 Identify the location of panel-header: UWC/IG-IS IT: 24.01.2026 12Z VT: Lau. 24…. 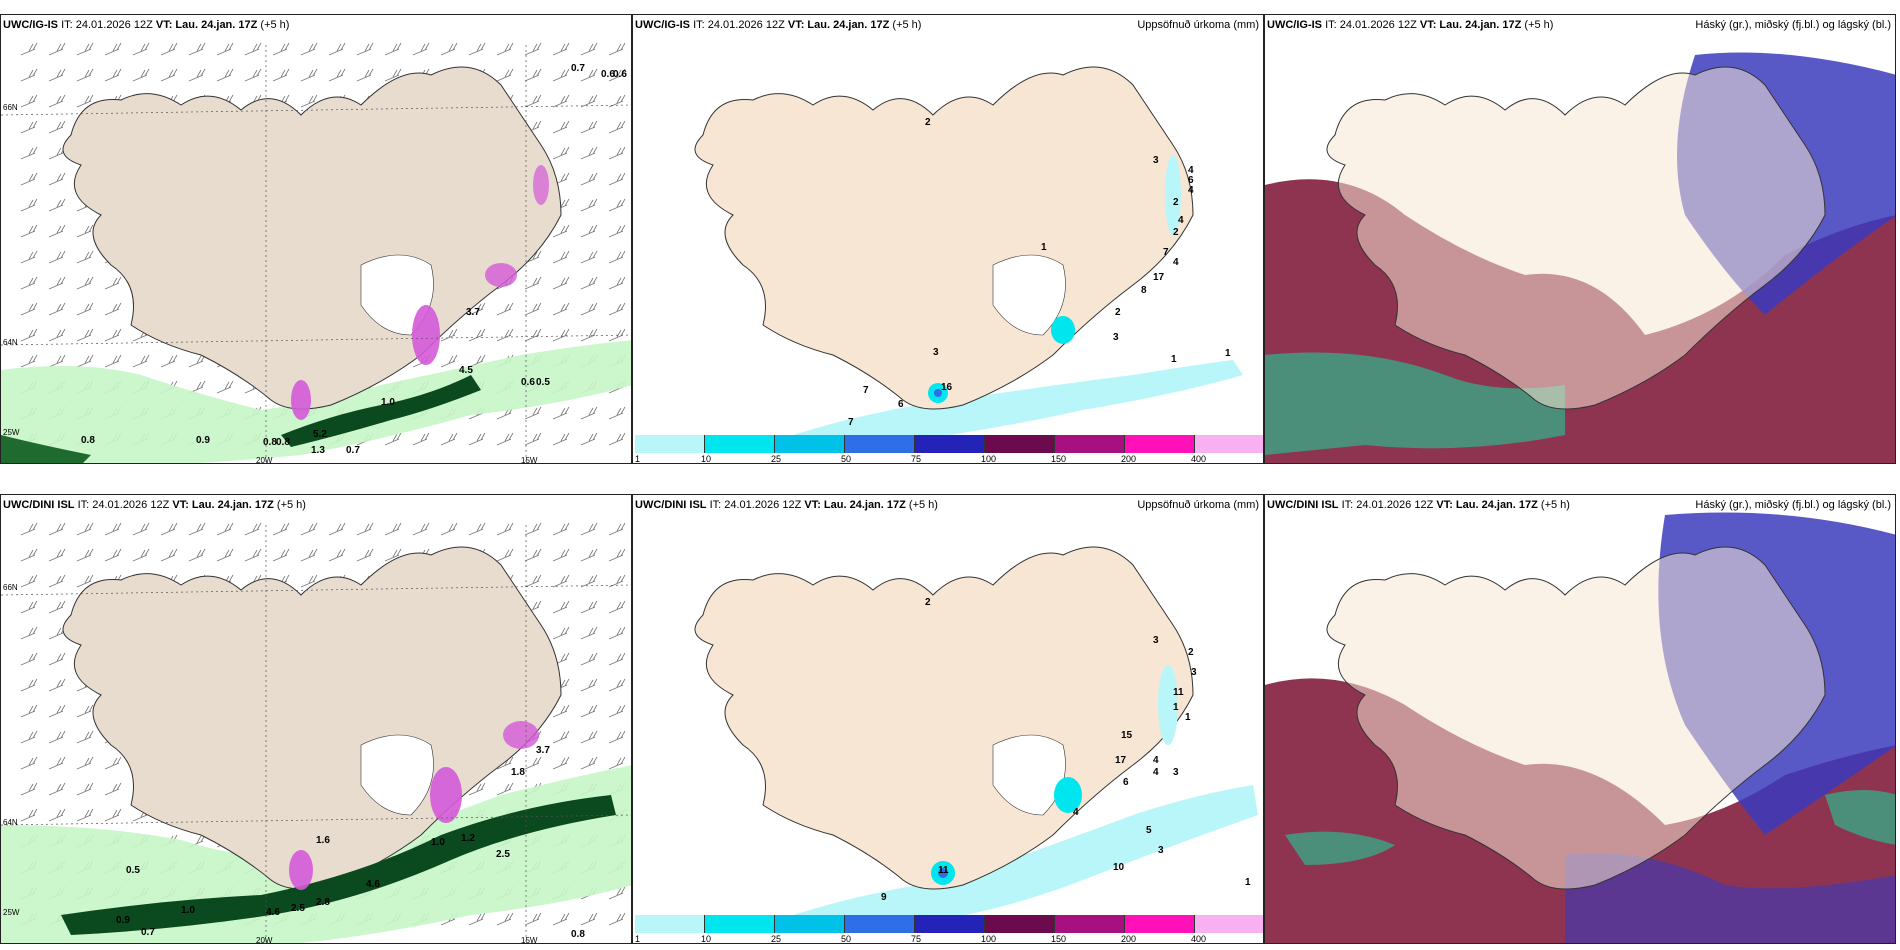
(146, 25).